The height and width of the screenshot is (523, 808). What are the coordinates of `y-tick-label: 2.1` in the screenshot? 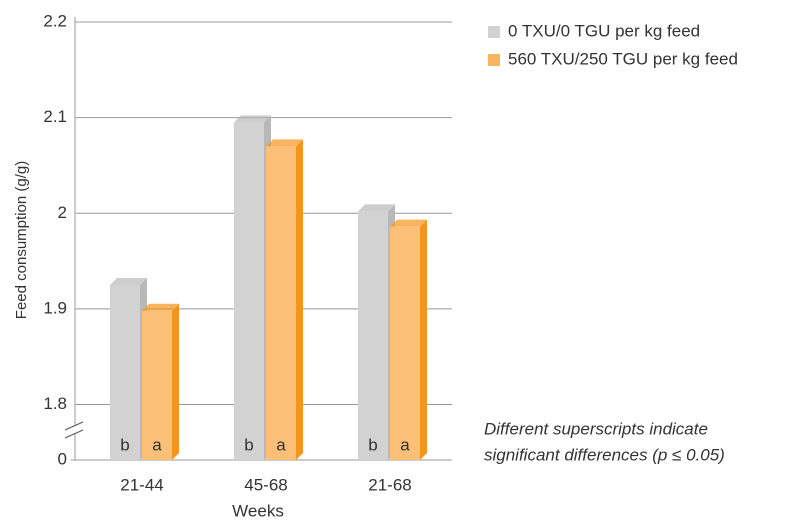 It's located at (55, 116).